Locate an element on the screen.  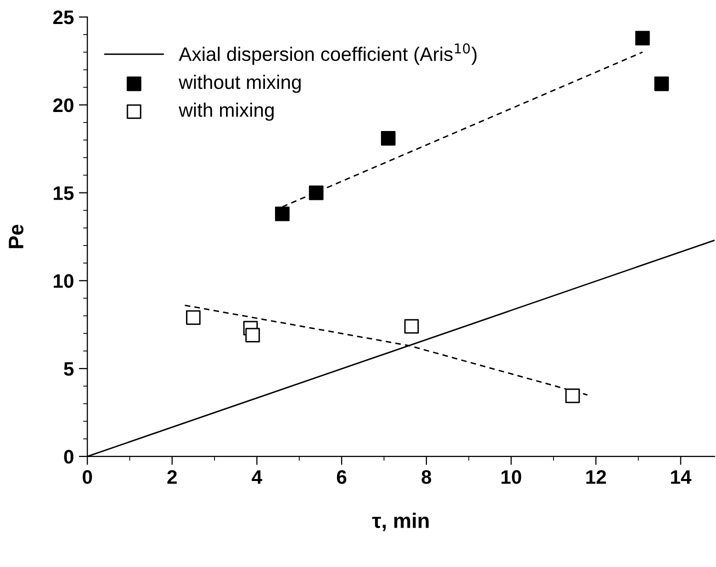
y-axis-title: Pe is located at coordinates (16, 236).